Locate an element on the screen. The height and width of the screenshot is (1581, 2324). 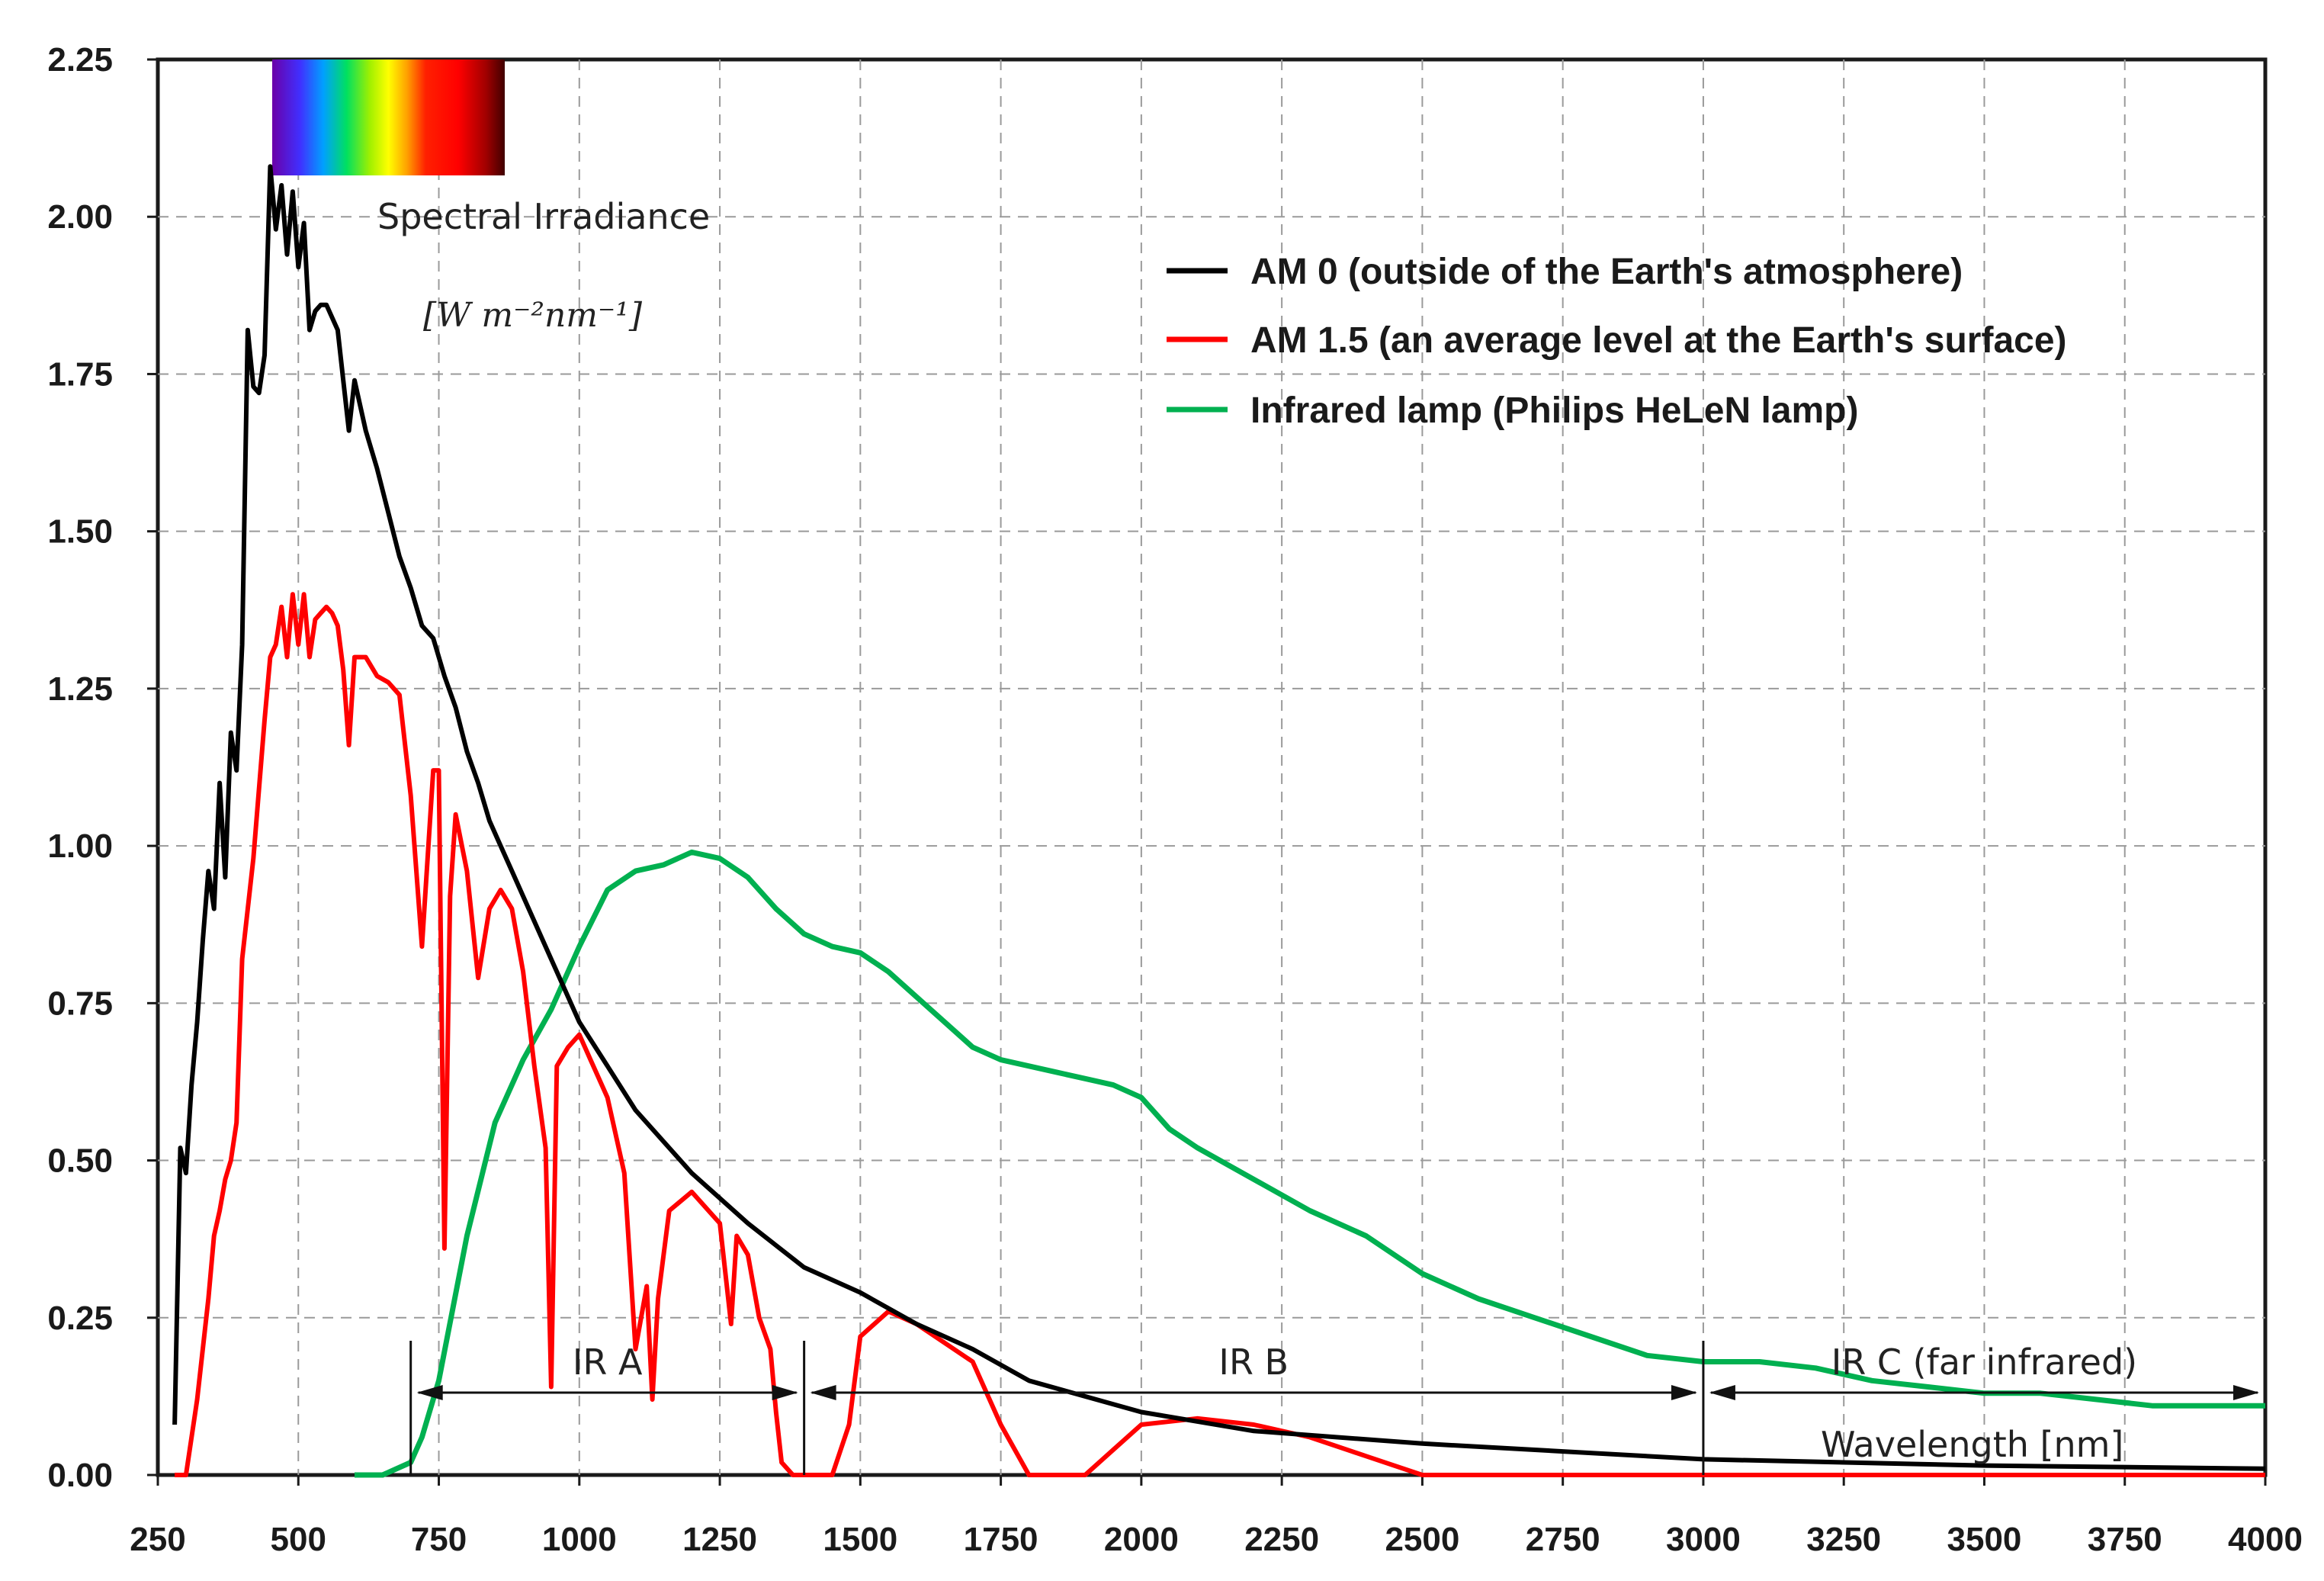
y-tick-label: 2.25 is located at coordinates (80, 60).